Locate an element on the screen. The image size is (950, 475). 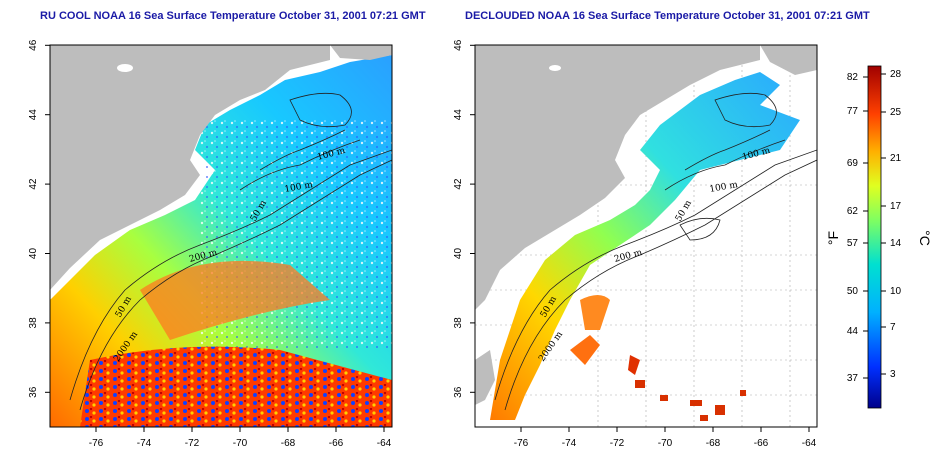
left-lon-tick-label: -70 is located at coordinates (240, 443).